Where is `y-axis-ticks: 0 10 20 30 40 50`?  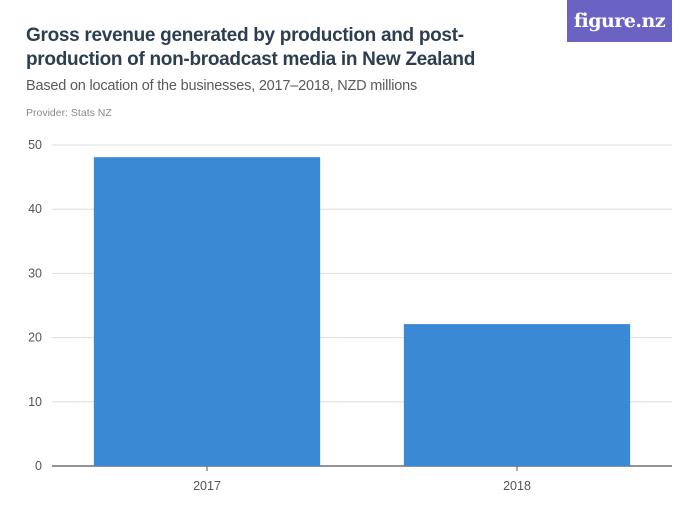
y-axis-ticks: 0 10 20 30 40 50 is located at coordinates (35, 305).